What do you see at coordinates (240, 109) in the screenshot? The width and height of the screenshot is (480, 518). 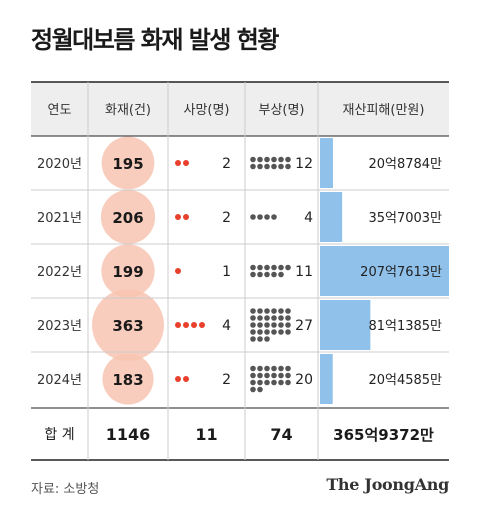 I see `header-background` at bounding box center [240, 109].